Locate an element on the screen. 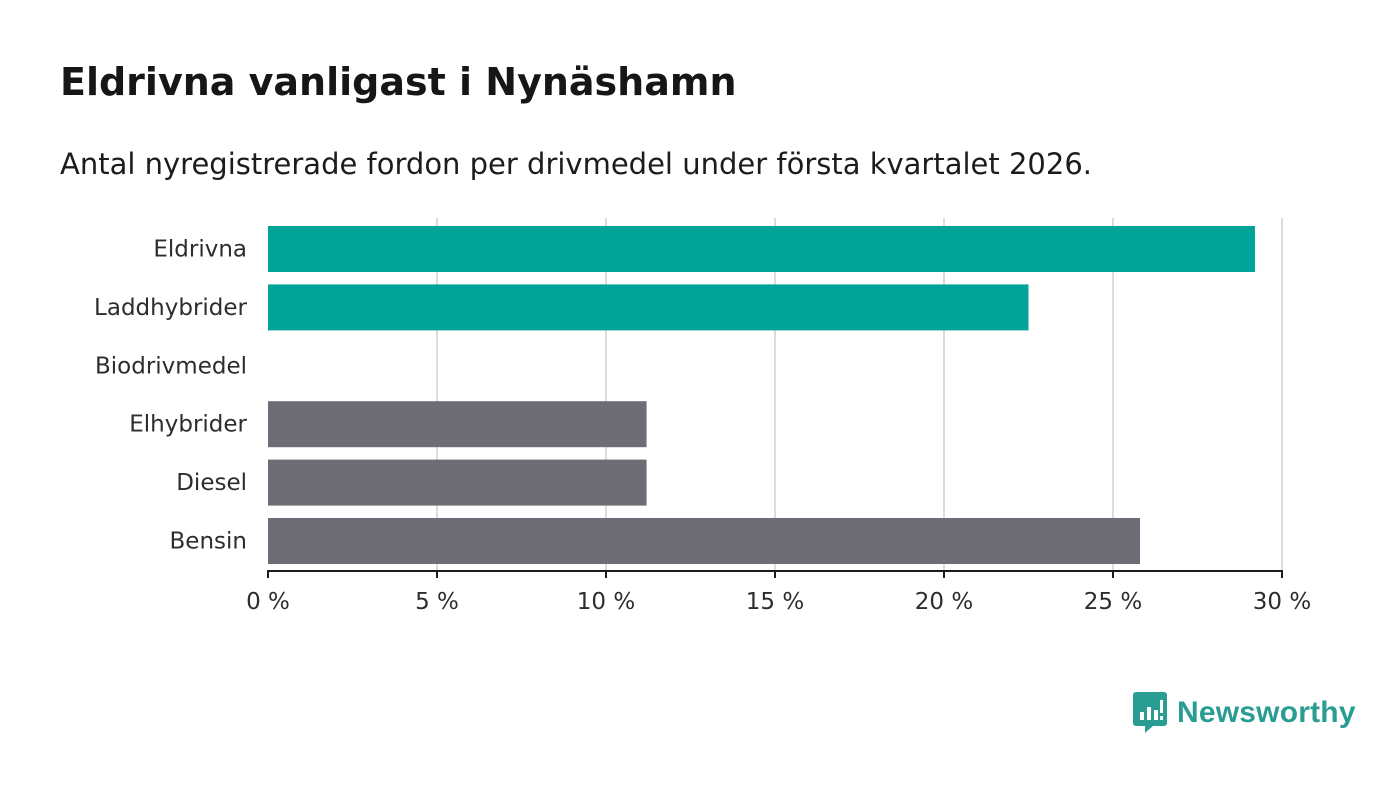 This screenshot has height=793, width=1400. x-tick-label: 15 % is located at coordinates (775, 602).